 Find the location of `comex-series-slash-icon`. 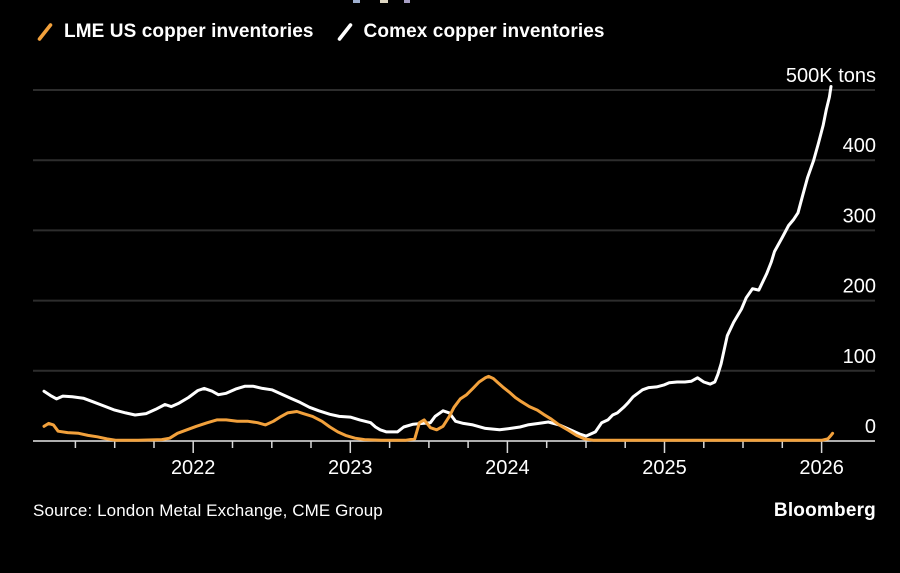

comex-series-slash-icon is located at coordinates (344, 32).